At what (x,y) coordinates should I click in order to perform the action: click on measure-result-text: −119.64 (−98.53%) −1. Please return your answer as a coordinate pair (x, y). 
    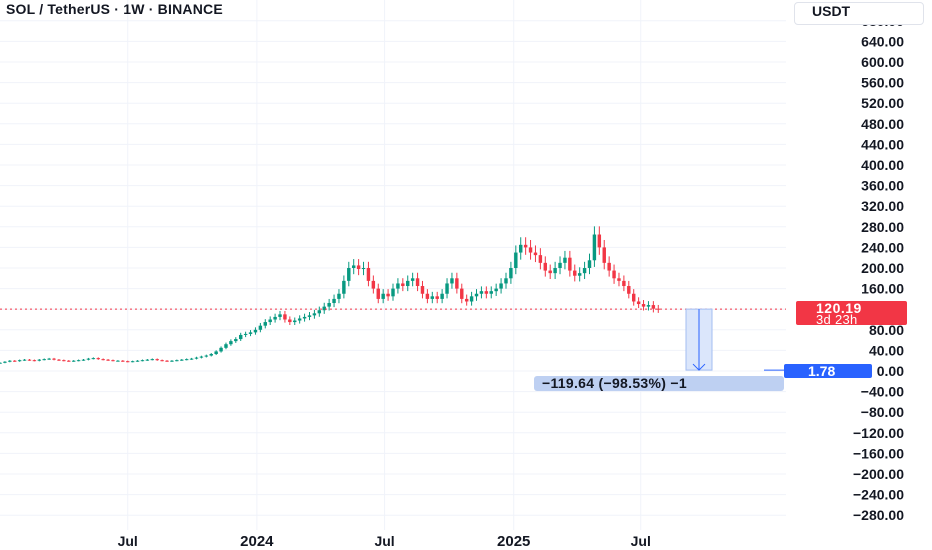
    Looking at the image, I should click on (614, 383).